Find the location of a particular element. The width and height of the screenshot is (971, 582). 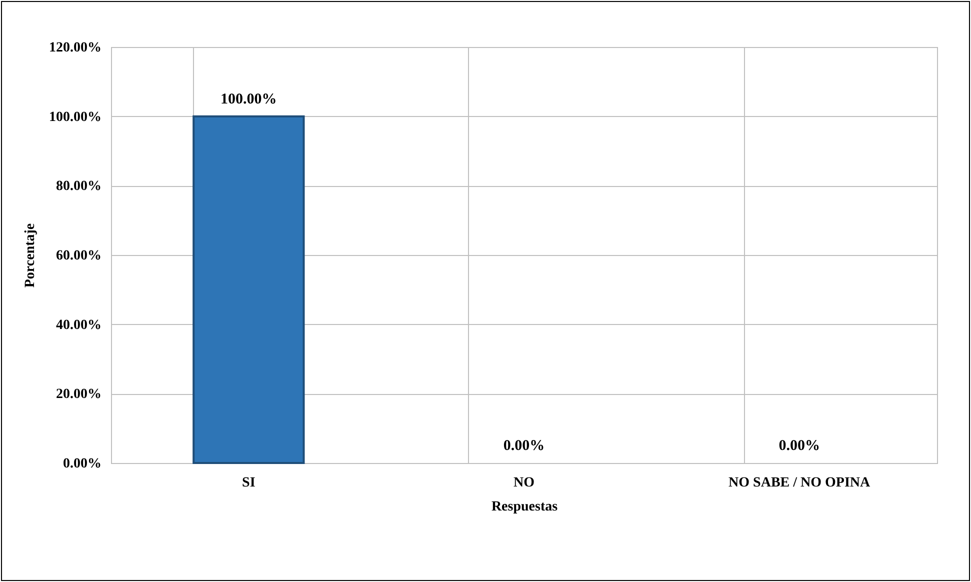

y-tick-label: 0.00% is located at coordinates (82, 464).